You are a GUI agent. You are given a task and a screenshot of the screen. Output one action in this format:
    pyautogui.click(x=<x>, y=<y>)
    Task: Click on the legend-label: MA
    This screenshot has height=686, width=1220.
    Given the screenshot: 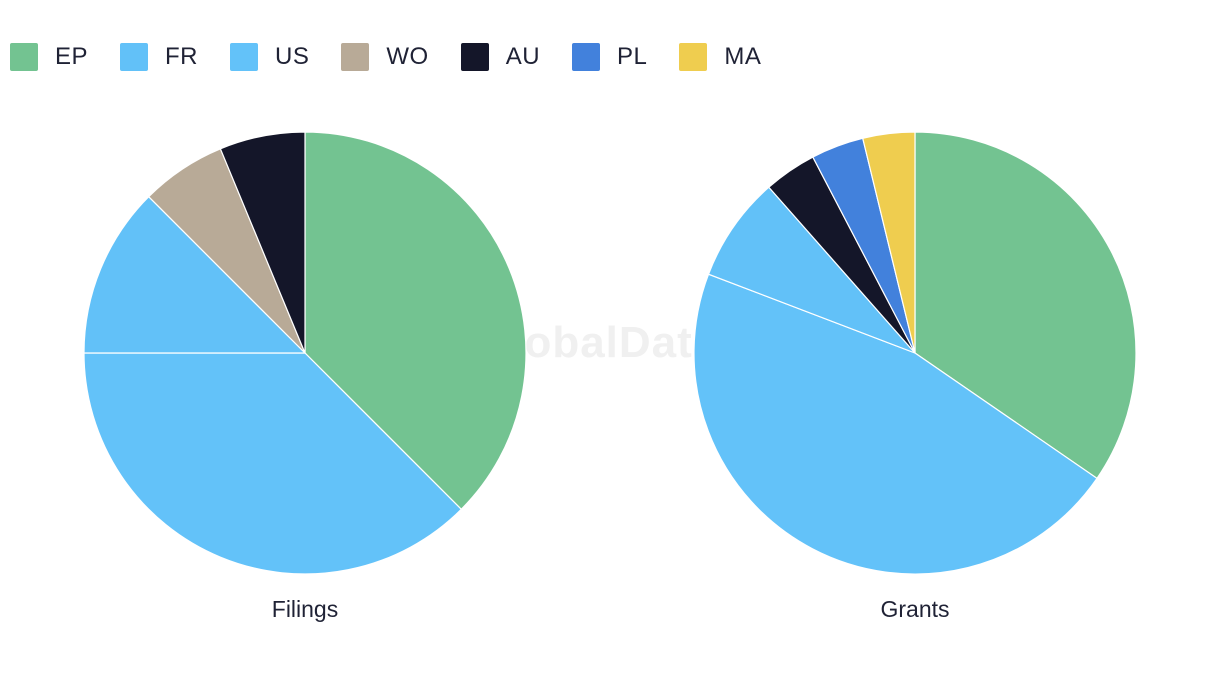 What is the action you would take?
    pyautogui.click(x=743, y=56)
    